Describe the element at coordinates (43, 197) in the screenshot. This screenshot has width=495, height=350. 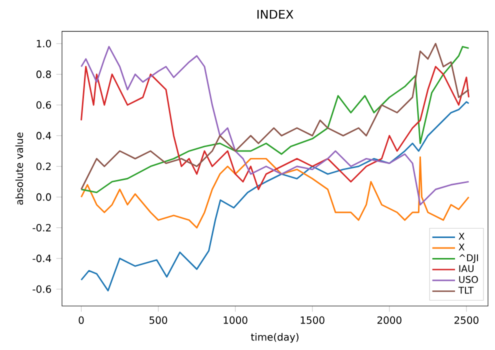
I see `y-tick-label: 0.0` at that location.